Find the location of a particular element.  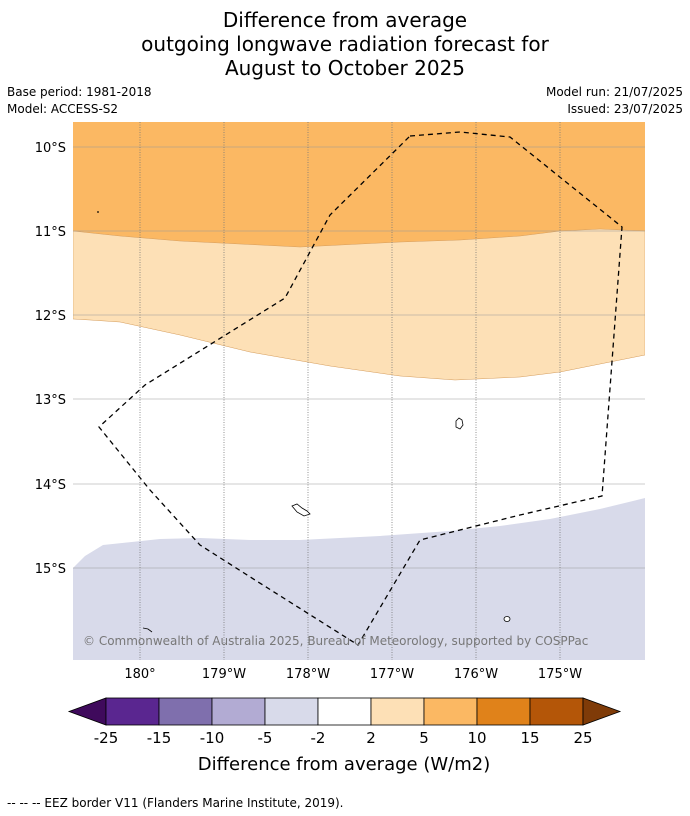

issued-date: Issued: 23/07/2025 is located at coordinates (625, 109).